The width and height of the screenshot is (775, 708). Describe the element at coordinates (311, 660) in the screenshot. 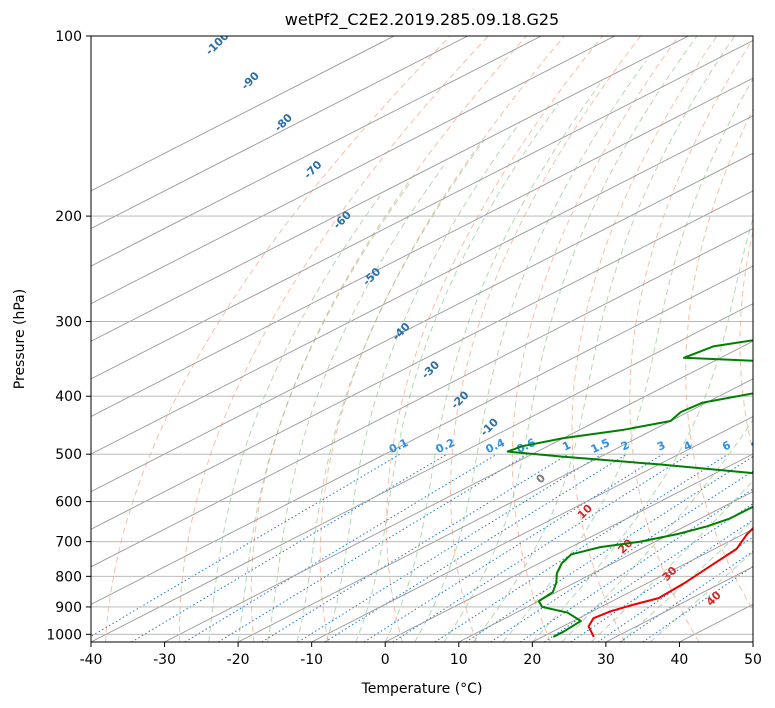

I see `x-tick-label: -10` at that location.